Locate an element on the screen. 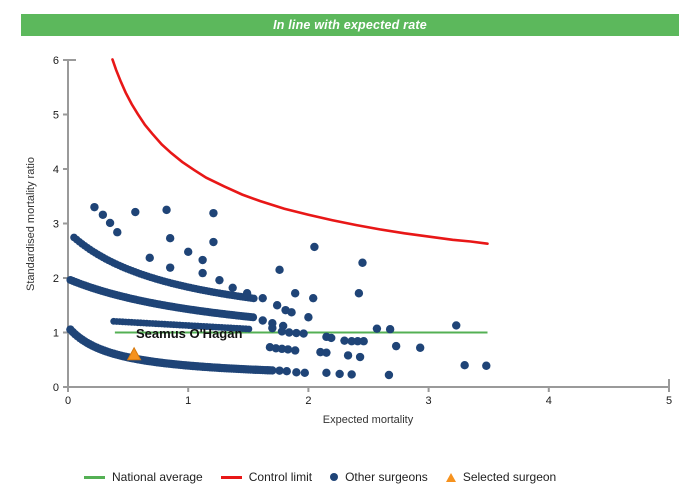  control-limit-line-icon is located at coordinates (231, 477).